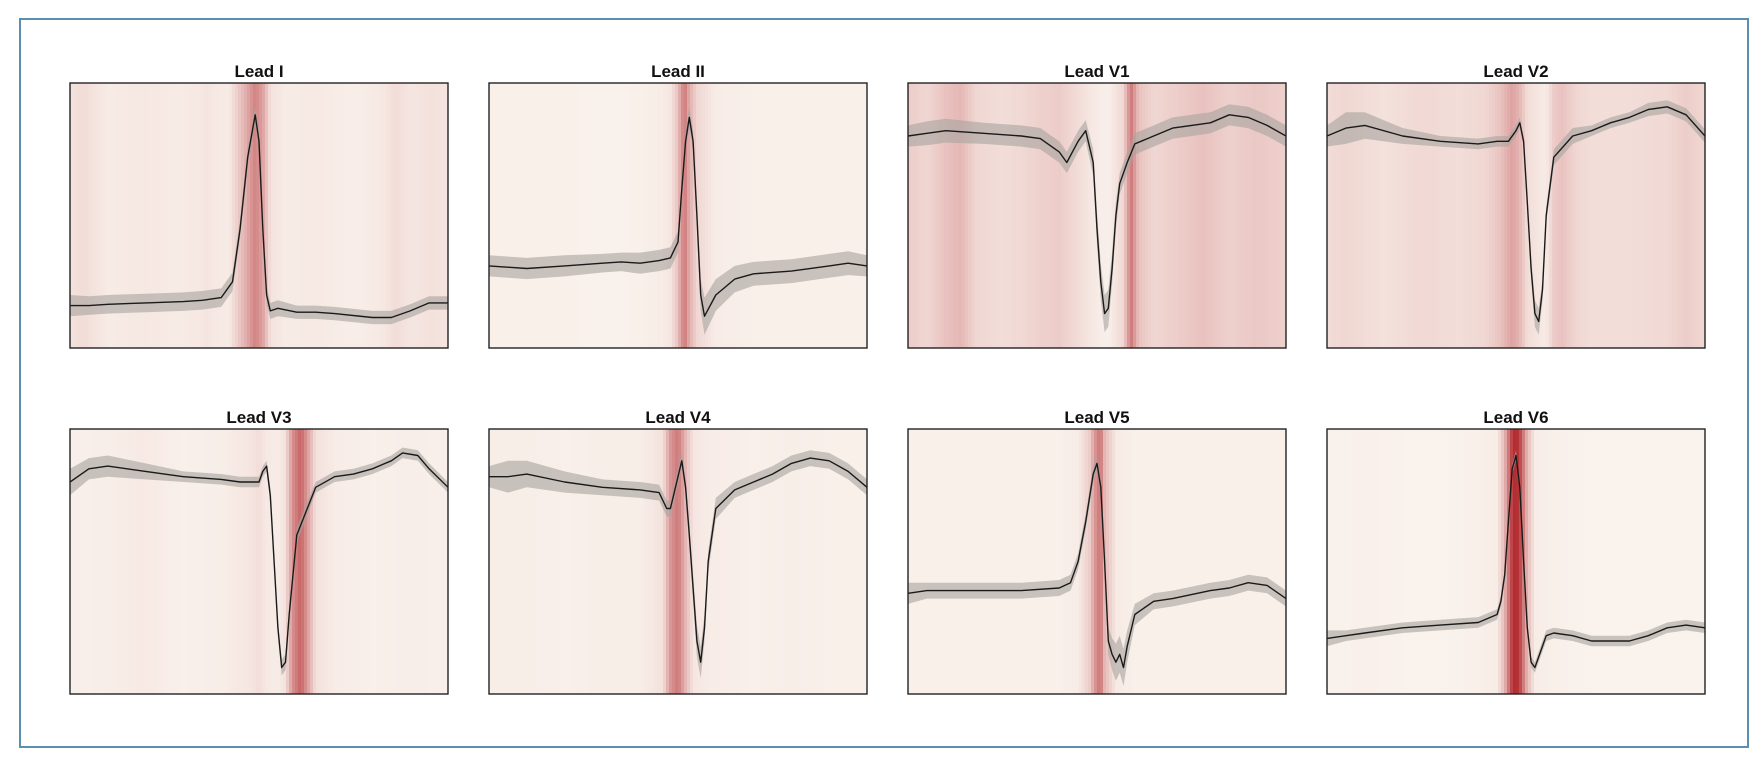 This screenshot has height=766, width=1762. I want to click on panel-title: Lead I, so click(258, 71).